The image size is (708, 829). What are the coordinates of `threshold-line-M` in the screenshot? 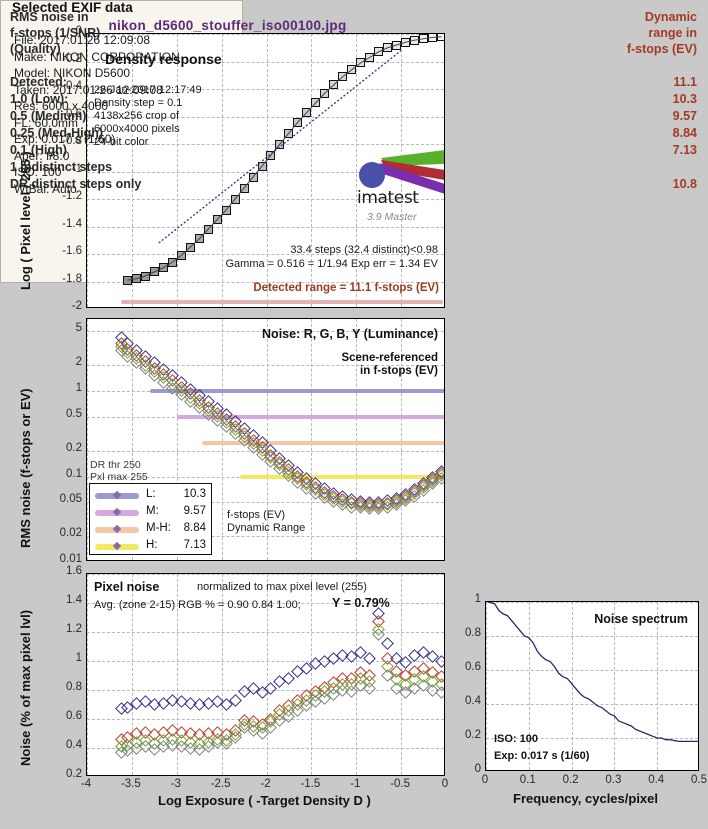 It's located at (310, 416).